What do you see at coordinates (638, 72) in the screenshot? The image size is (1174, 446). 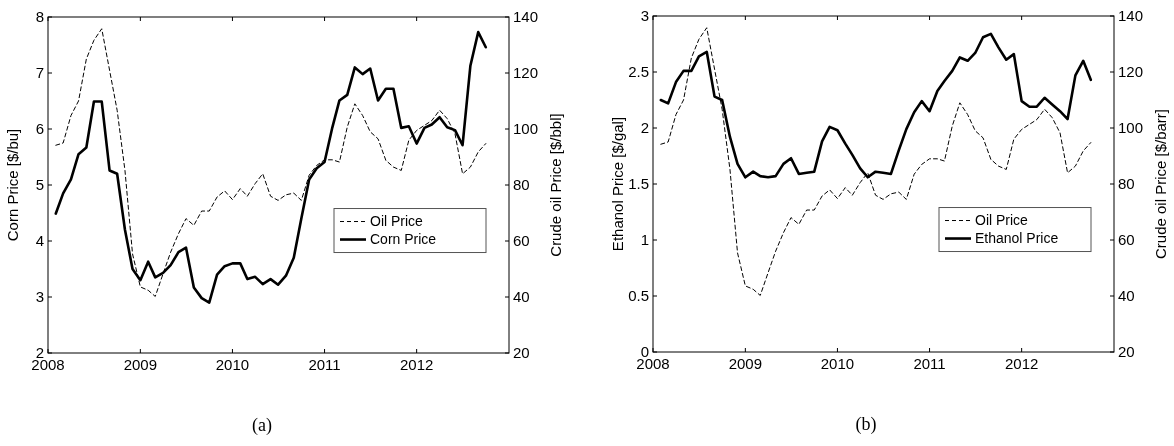 I see `y-tick-label: 2.5` at bounding box center [638, 72].